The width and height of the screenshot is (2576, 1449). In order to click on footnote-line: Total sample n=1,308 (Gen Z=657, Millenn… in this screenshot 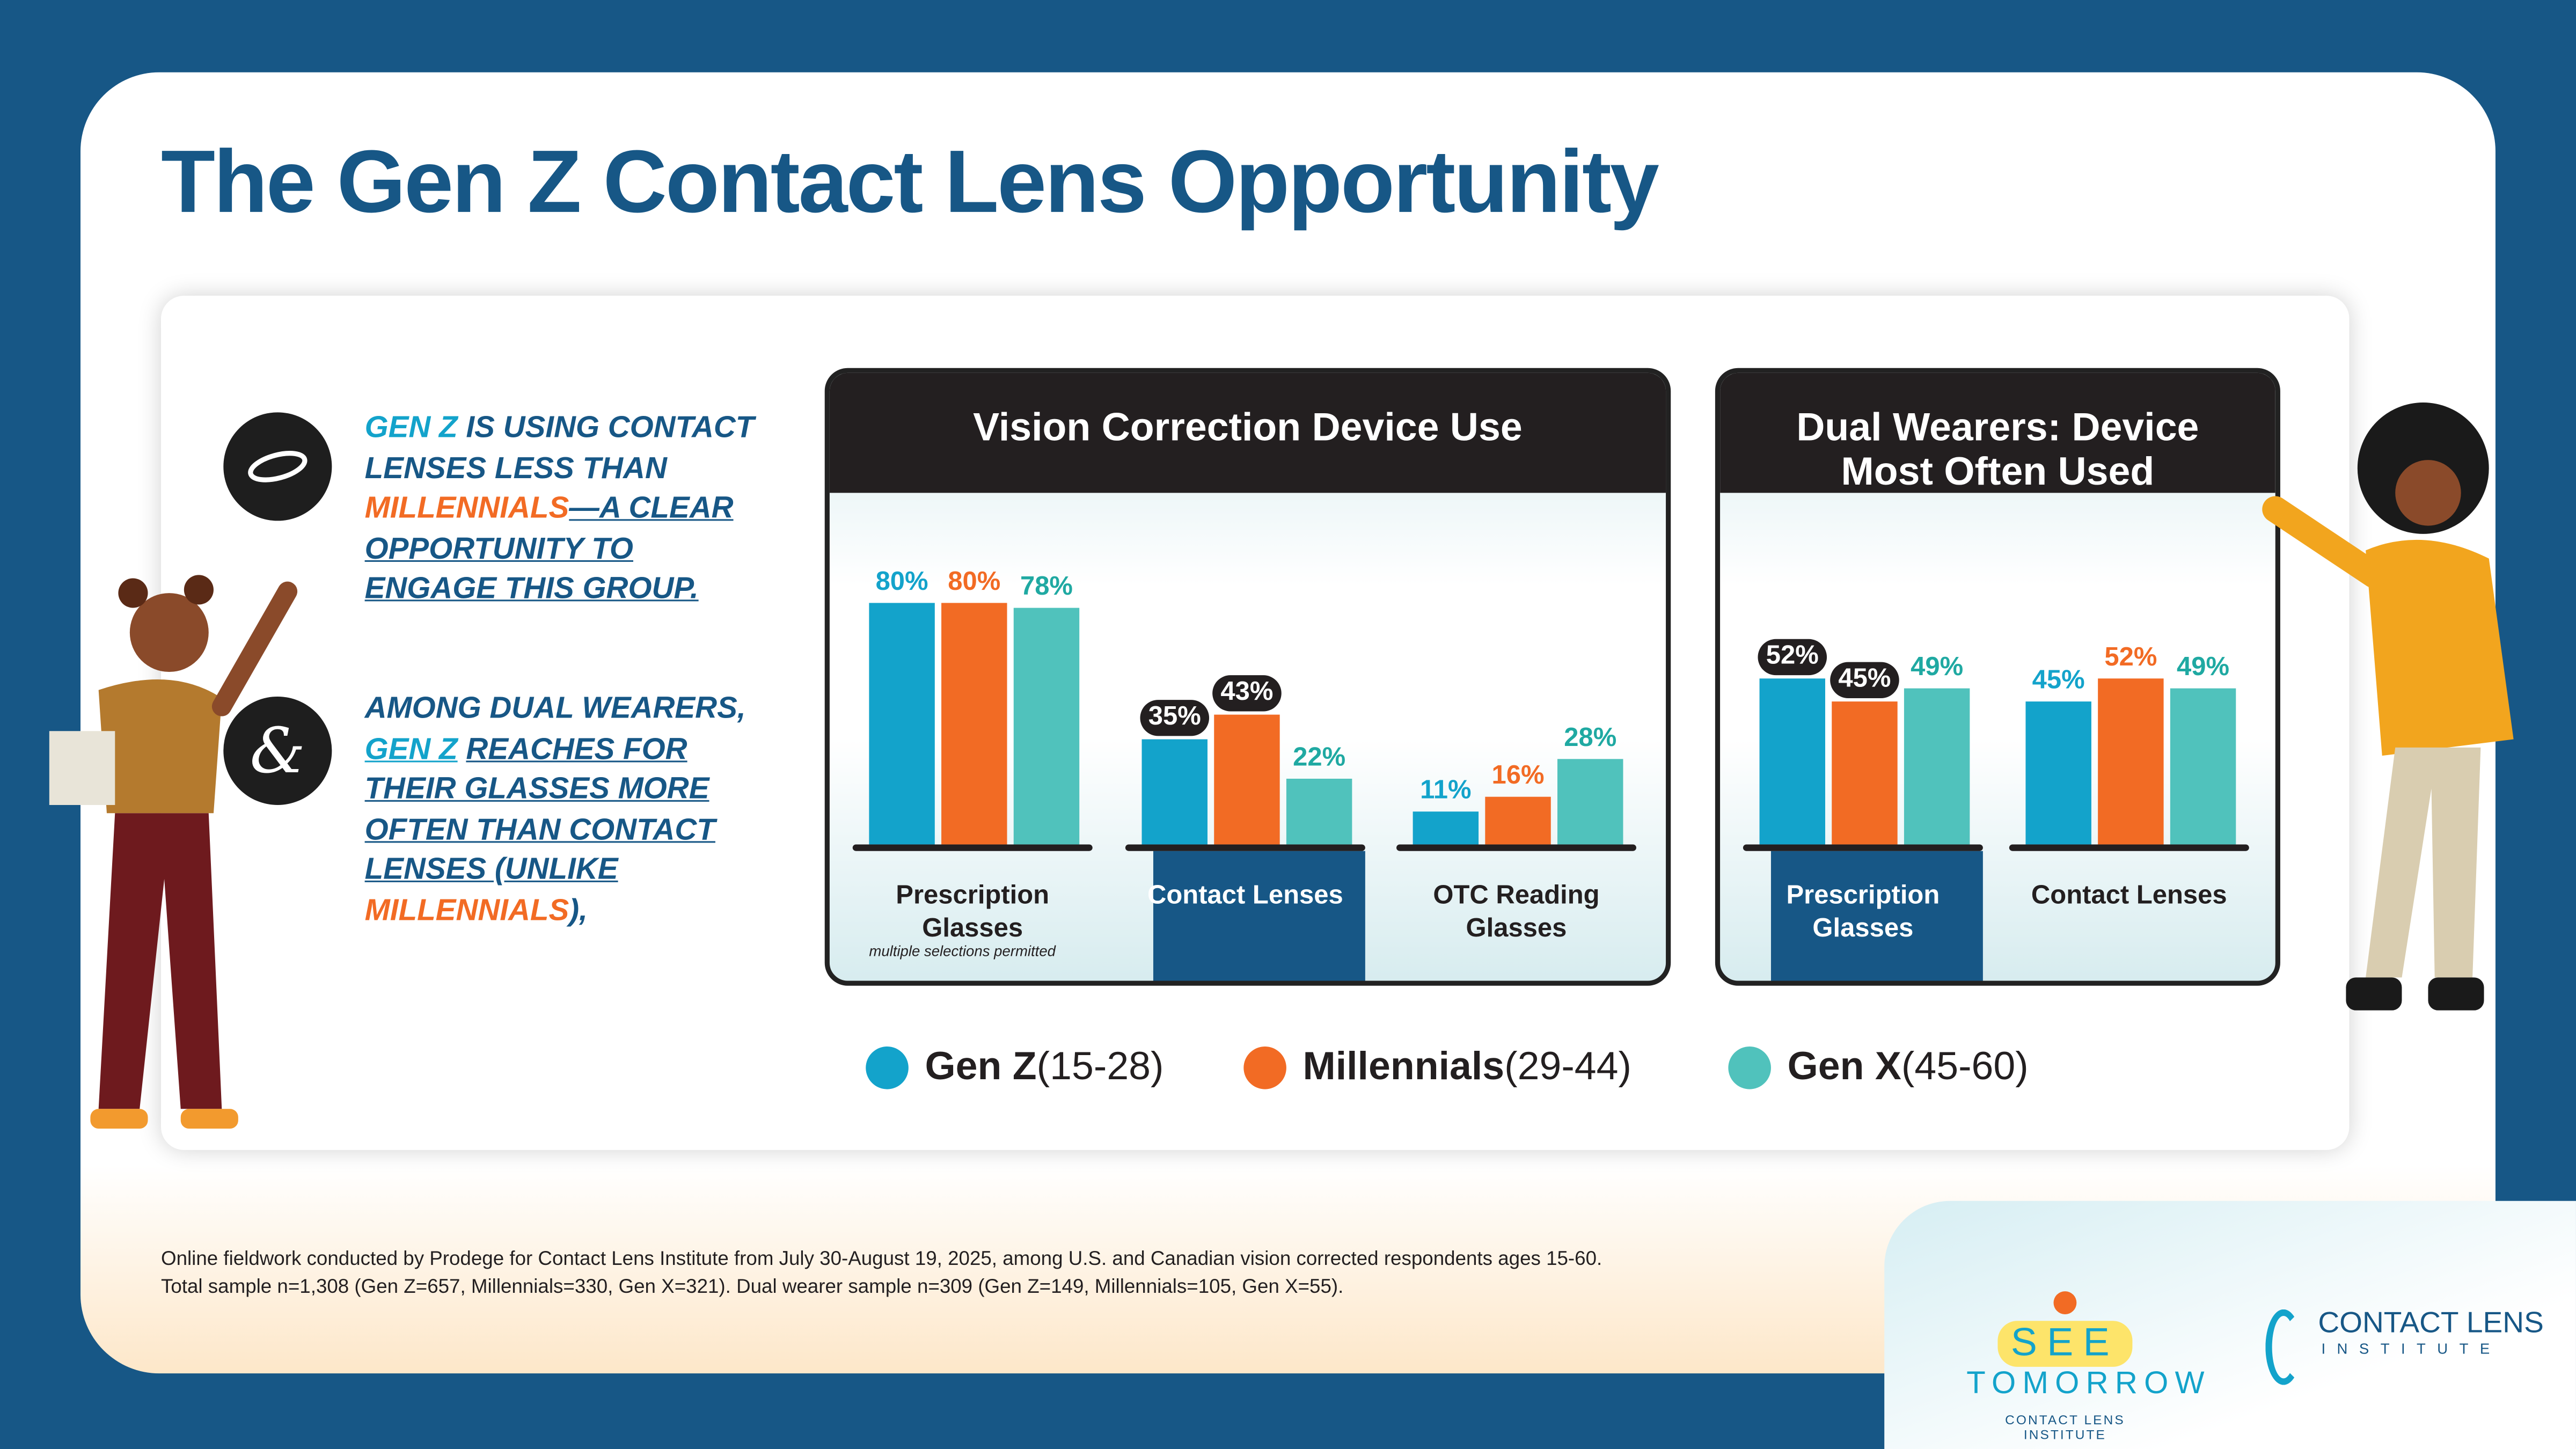, I will do `click(752, 1286)`.